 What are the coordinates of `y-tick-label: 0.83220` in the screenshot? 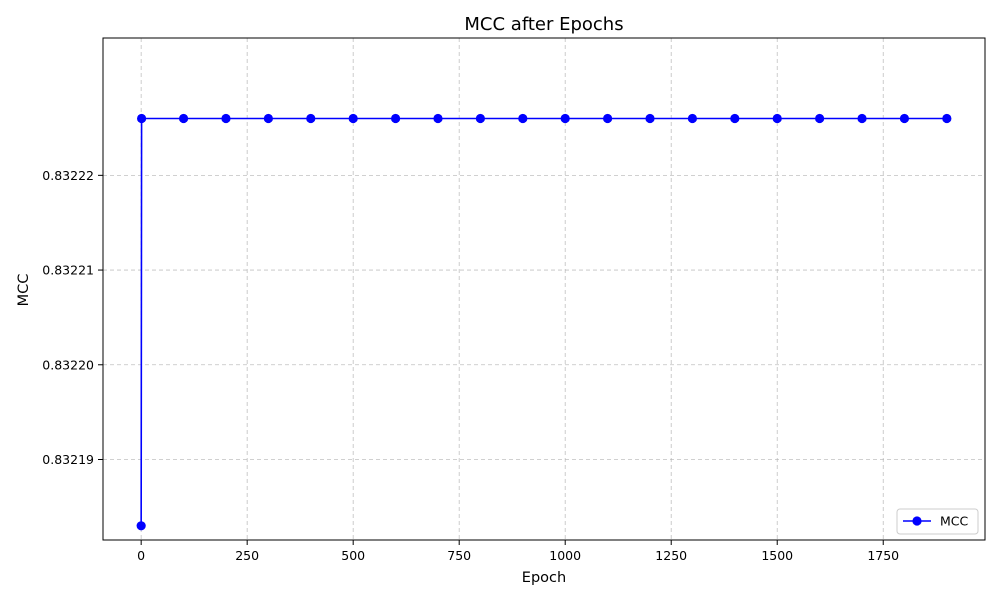 It's located at (68, 364).